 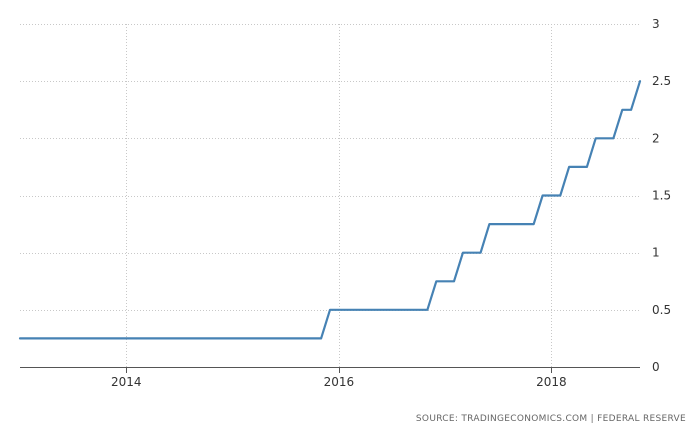 What do you see at coordinates (656, 24) in the screenshot?
I see `y-tick-label: 3` at bounding box center [656, 24].